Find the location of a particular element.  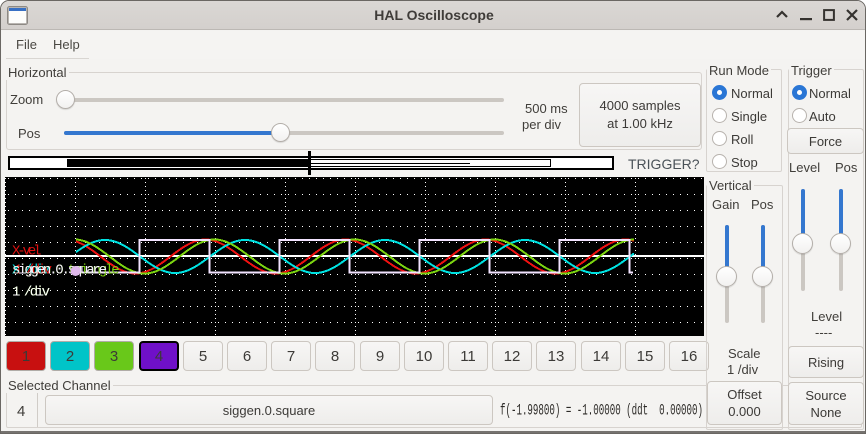

svg-text: siggen.0.triangle is located at coordinates (66, 271).